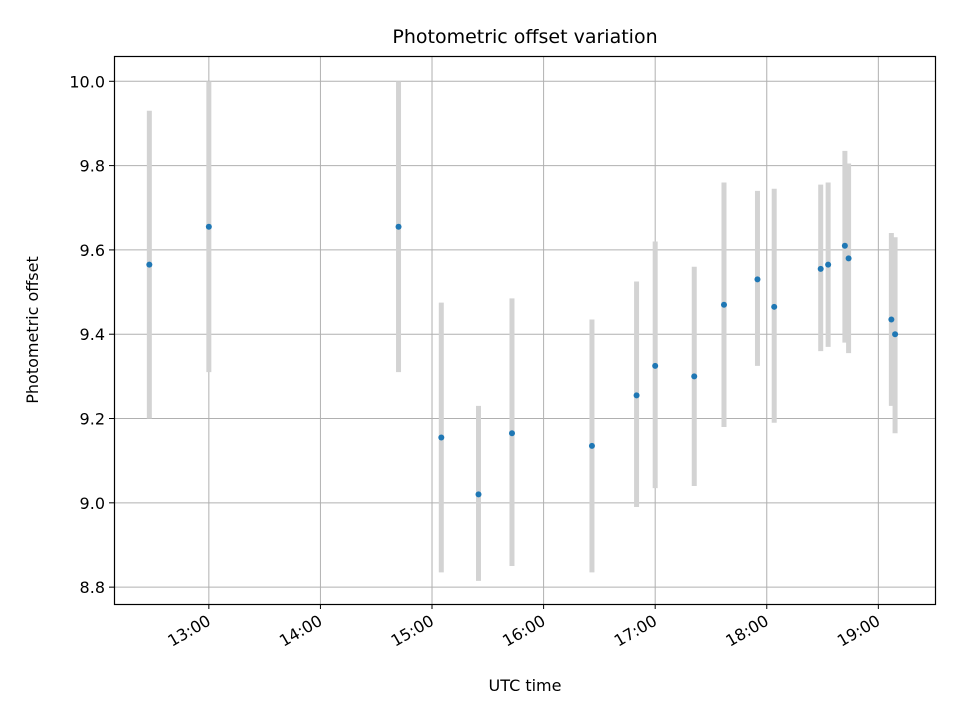  I want to click on y-tick-label: 9.4, so click(92, 334).